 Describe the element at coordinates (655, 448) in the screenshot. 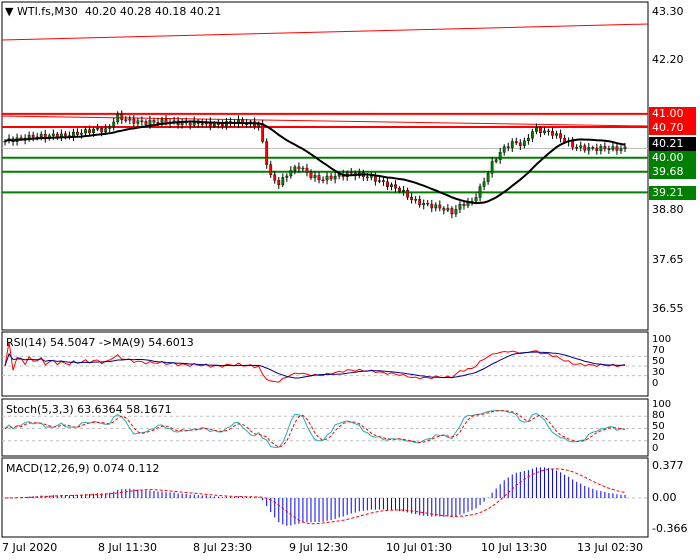

I see `stoch-tick: 0` at that location.